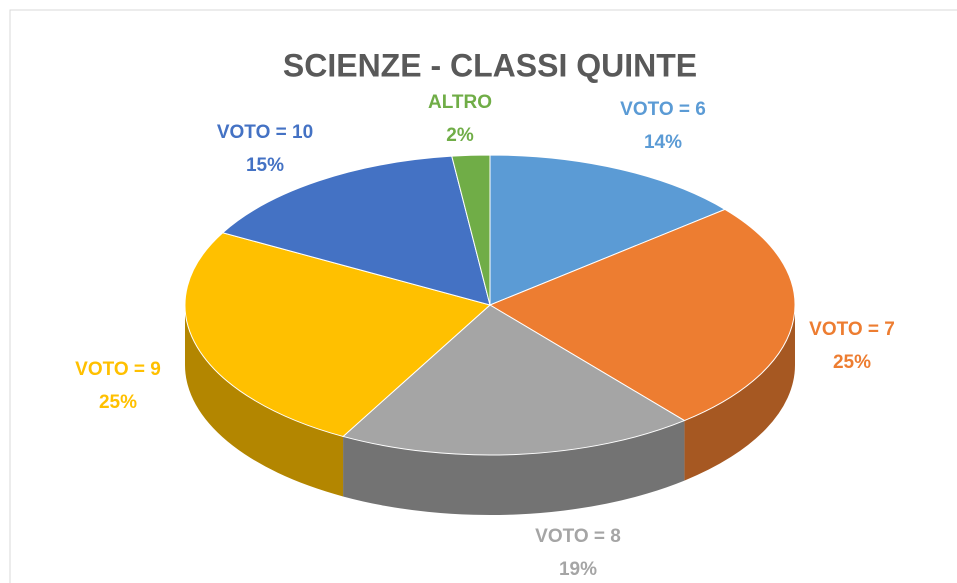 This screenshot has height=583, width=957. I want to click on chart-title: SCIENZE - CLASSI QUINTE, so click(490, 65).